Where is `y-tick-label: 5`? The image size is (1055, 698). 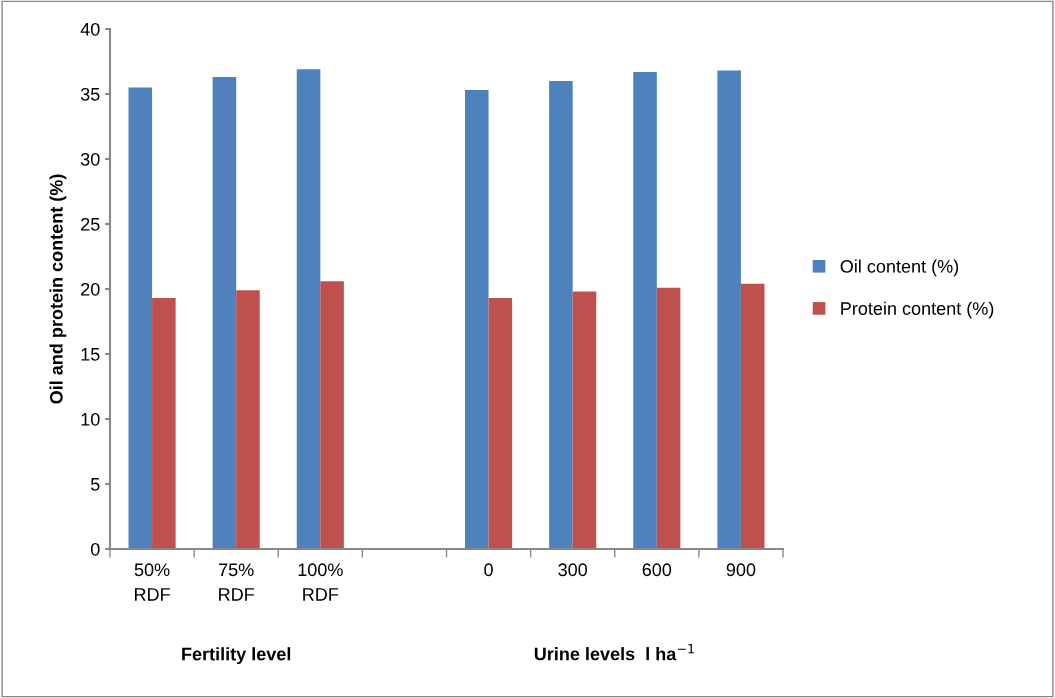 y-tick-label: 5 is located at coordinates (95, 484).